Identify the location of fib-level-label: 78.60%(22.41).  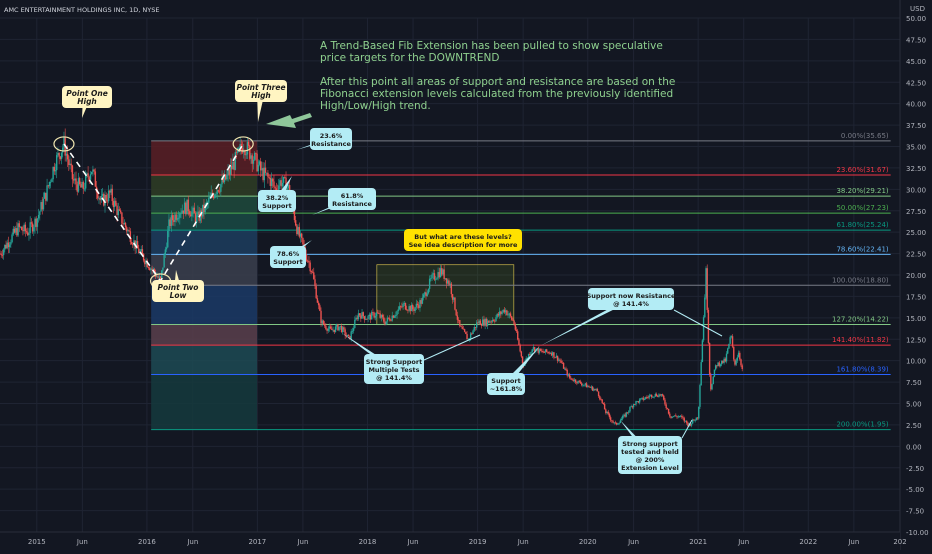
(862, 249).